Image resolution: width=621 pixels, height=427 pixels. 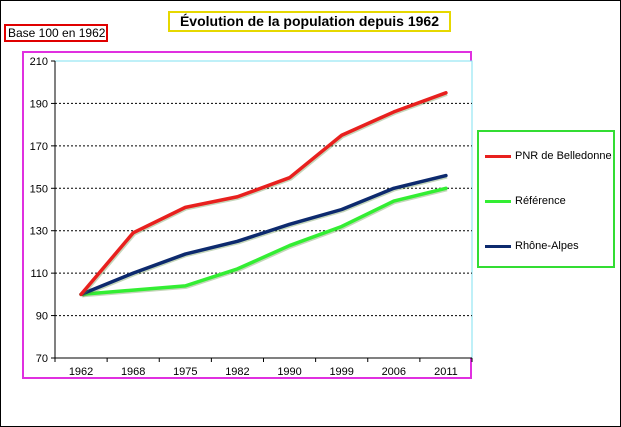 What do you see at coordinates (39, 147) in the screenshot?
I see `y-tick-label: 170` at bounding box center [39, 147].